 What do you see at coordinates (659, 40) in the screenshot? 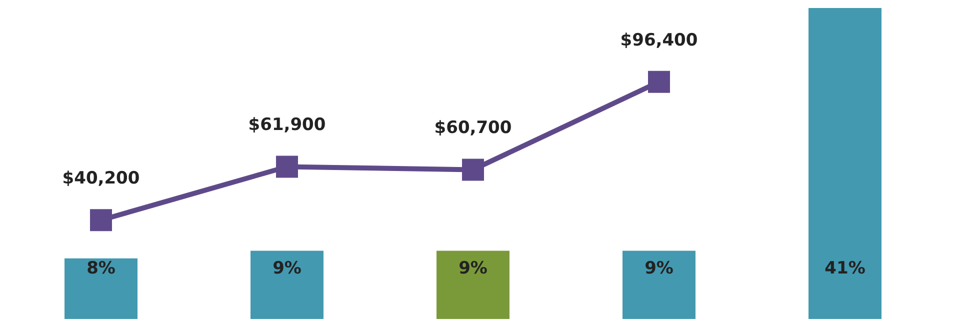
I see `data-label: $96,400` at bounding box center [659, 40].